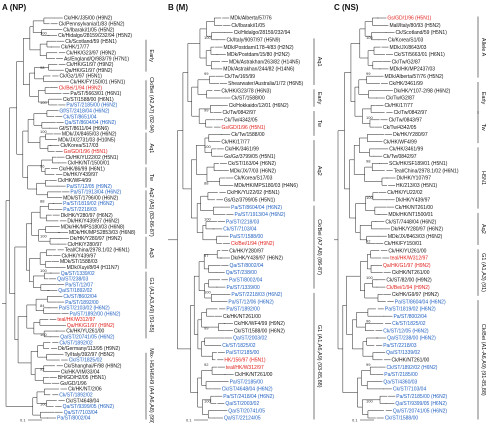 This screenshot has width=500, height=423. I want to click on bootstrap-value: 88, so click(42, 201).